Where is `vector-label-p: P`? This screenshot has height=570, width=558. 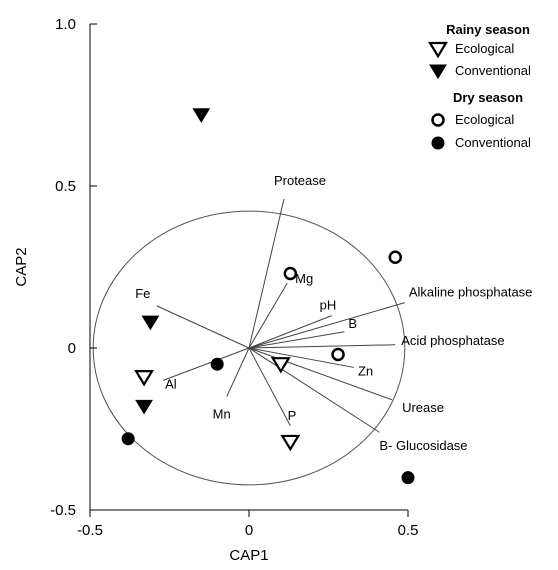
vector-label-p: P is located at coordinates (292, 415).